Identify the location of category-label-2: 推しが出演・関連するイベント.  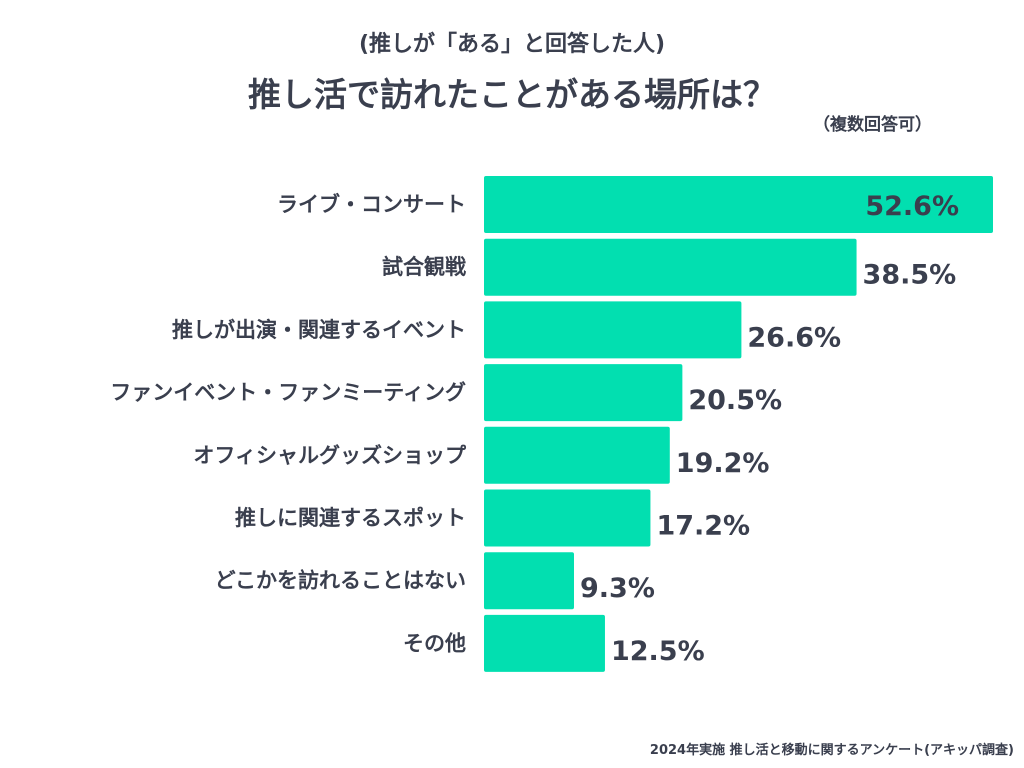
(319, 330).